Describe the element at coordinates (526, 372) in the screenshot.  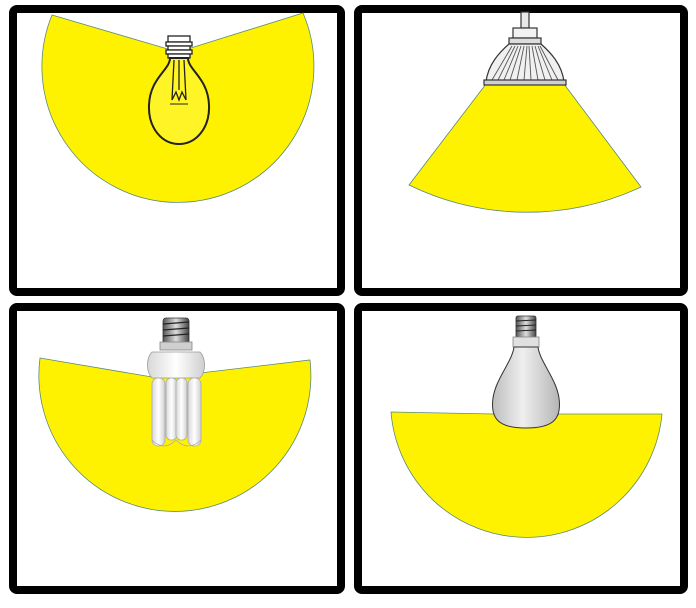
I see `reflector-bulb-icon` at that location.